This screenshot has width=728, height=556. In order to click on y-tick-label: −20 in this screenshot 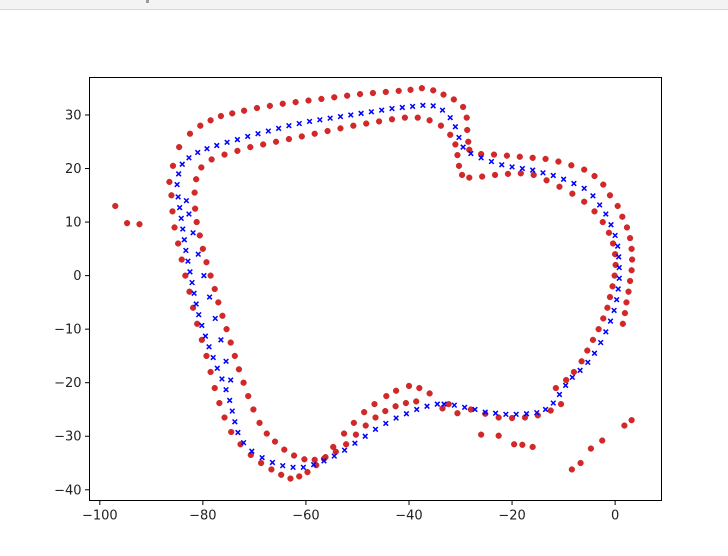, I will do `click(67, 383)`.